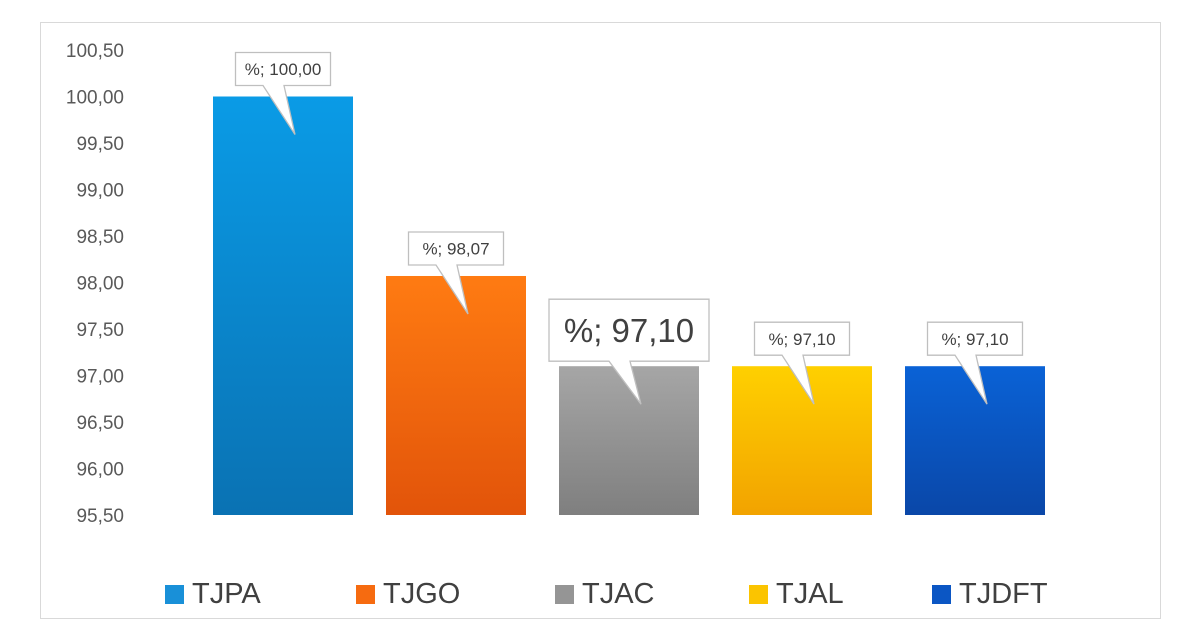  I want to click on legend-label-tjac: TJAC, so click(618, 593).